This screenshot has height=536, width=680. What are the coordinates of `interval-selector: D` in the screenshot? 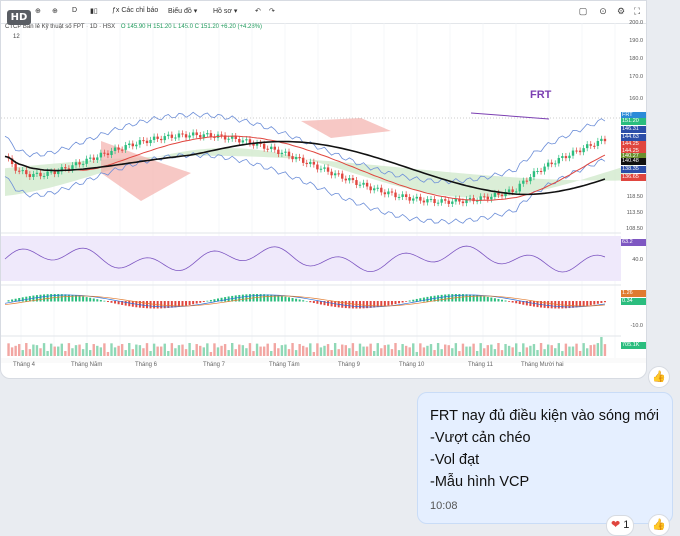 It's located at (75, 10).